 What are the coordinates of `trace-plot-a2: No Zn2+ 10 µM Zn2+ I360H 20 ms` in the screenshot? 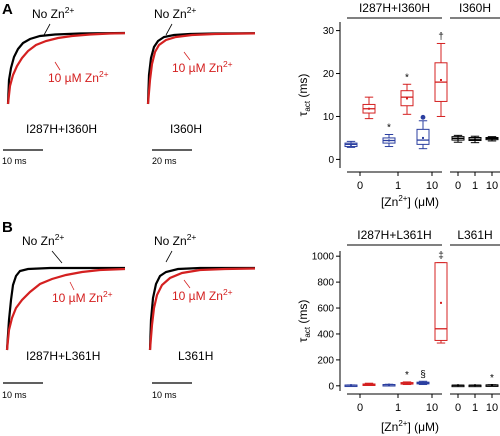 It's located at (201, 85).